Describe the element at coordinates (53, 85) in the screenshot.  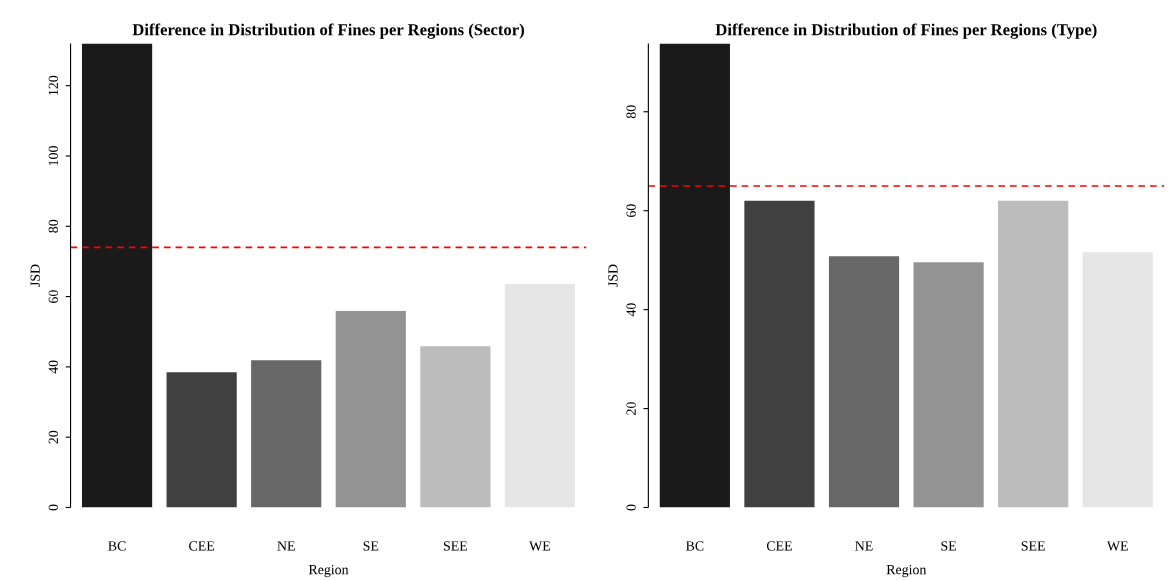
I see `y-tick-label: 120` at that location.